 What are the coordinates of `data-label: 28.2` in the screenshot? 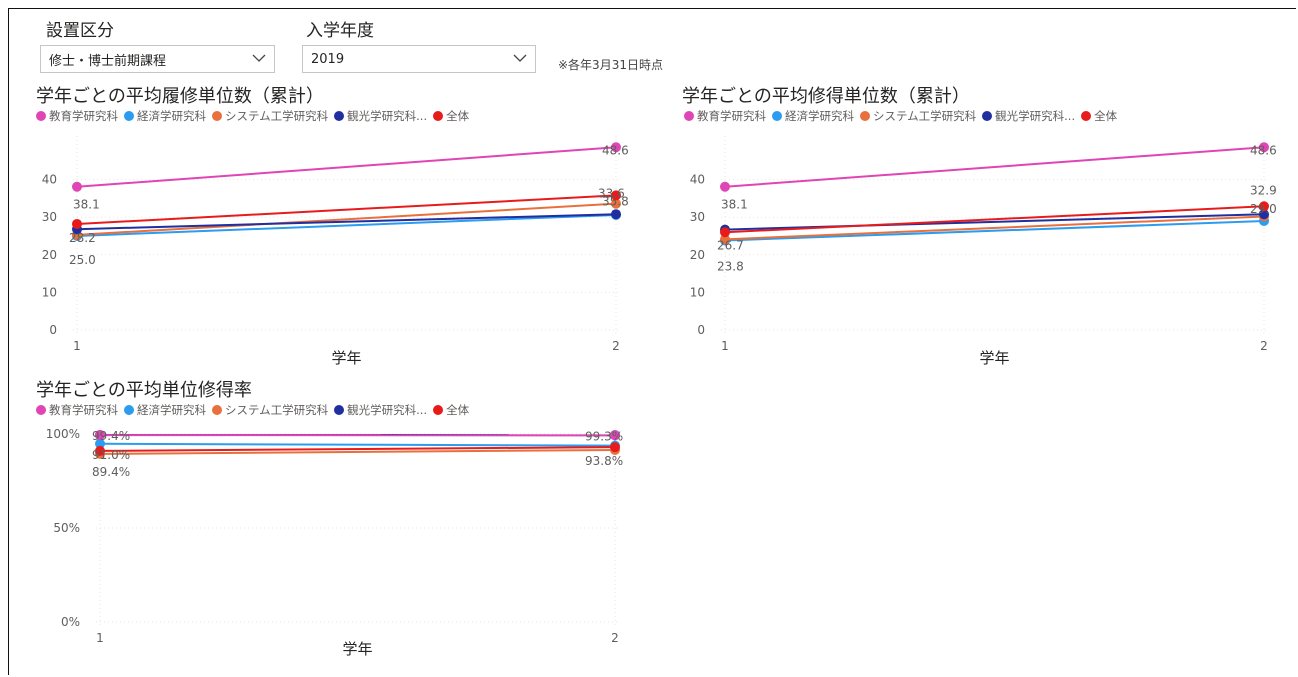 It's located at (82, 238).